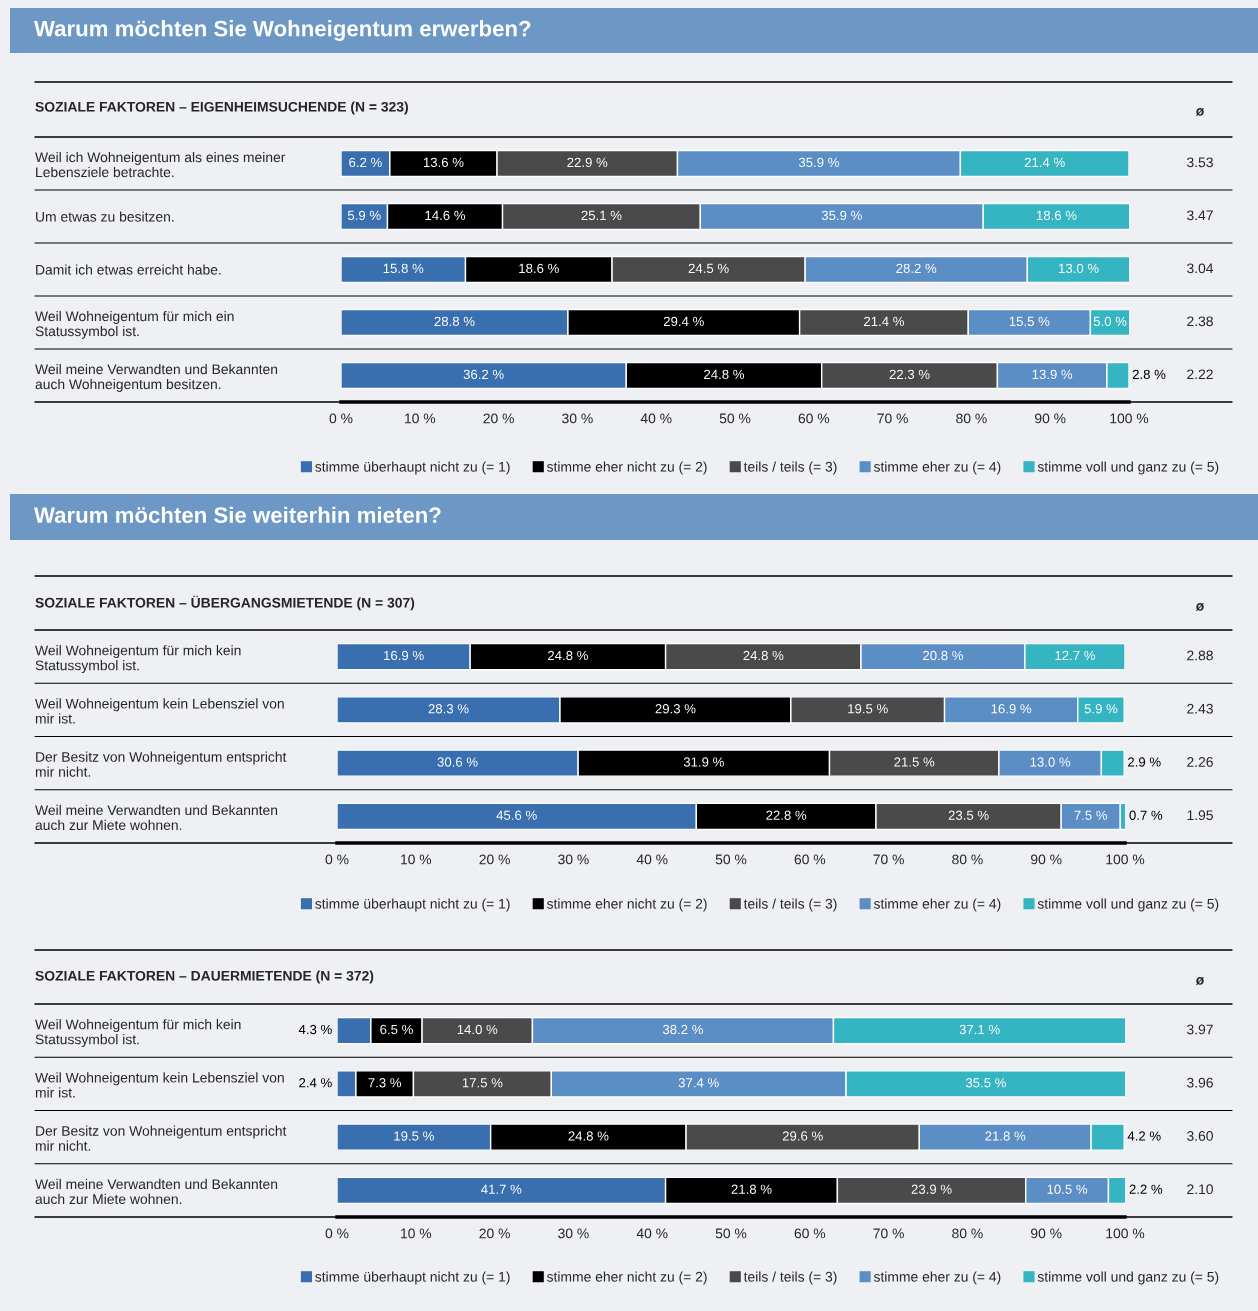 The image size is (1258, 1311). I want to click on y-tick-label: Um etwas zu besitzen., so click(105, 216).